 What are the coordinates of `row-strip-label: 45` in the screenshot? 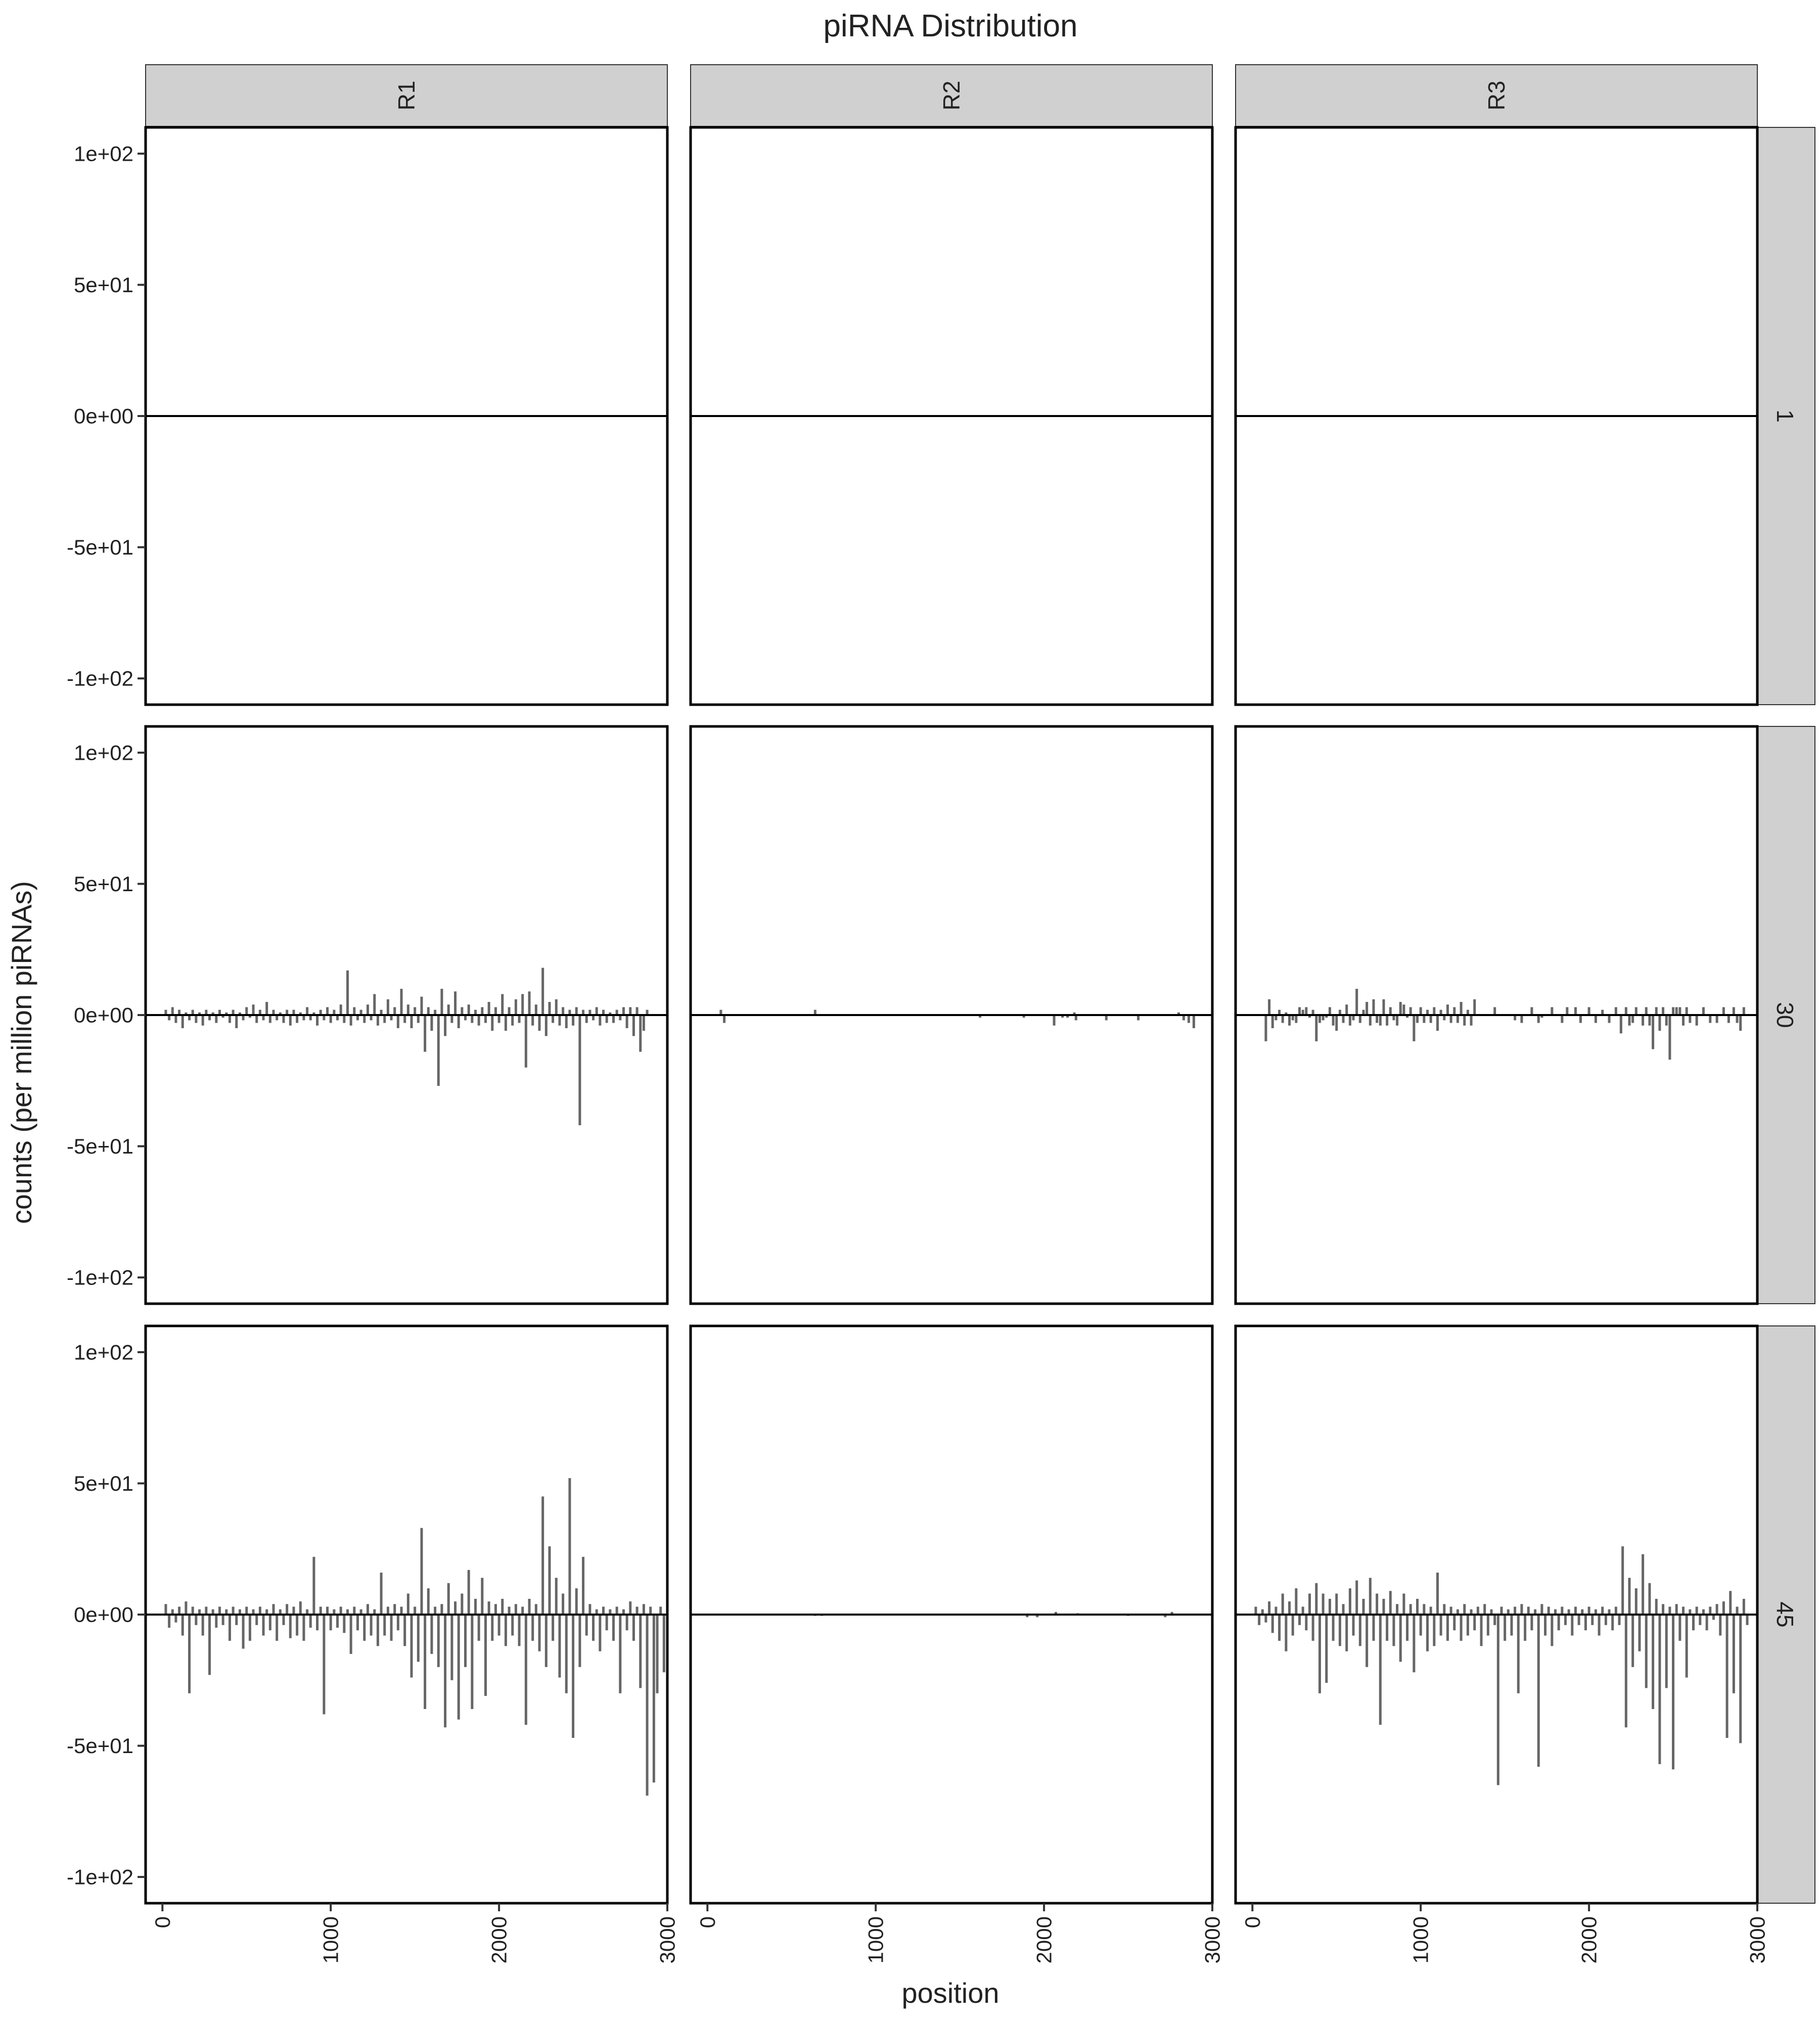 It's located at (1785, 1614).